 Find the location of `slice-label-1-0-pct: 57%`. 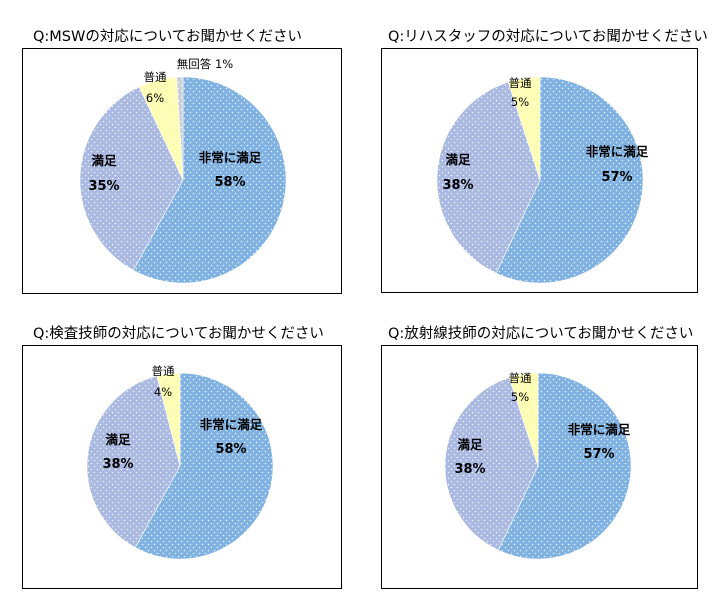

slice-label-1-0-pct: 57% is located at coordinates (616, 177).